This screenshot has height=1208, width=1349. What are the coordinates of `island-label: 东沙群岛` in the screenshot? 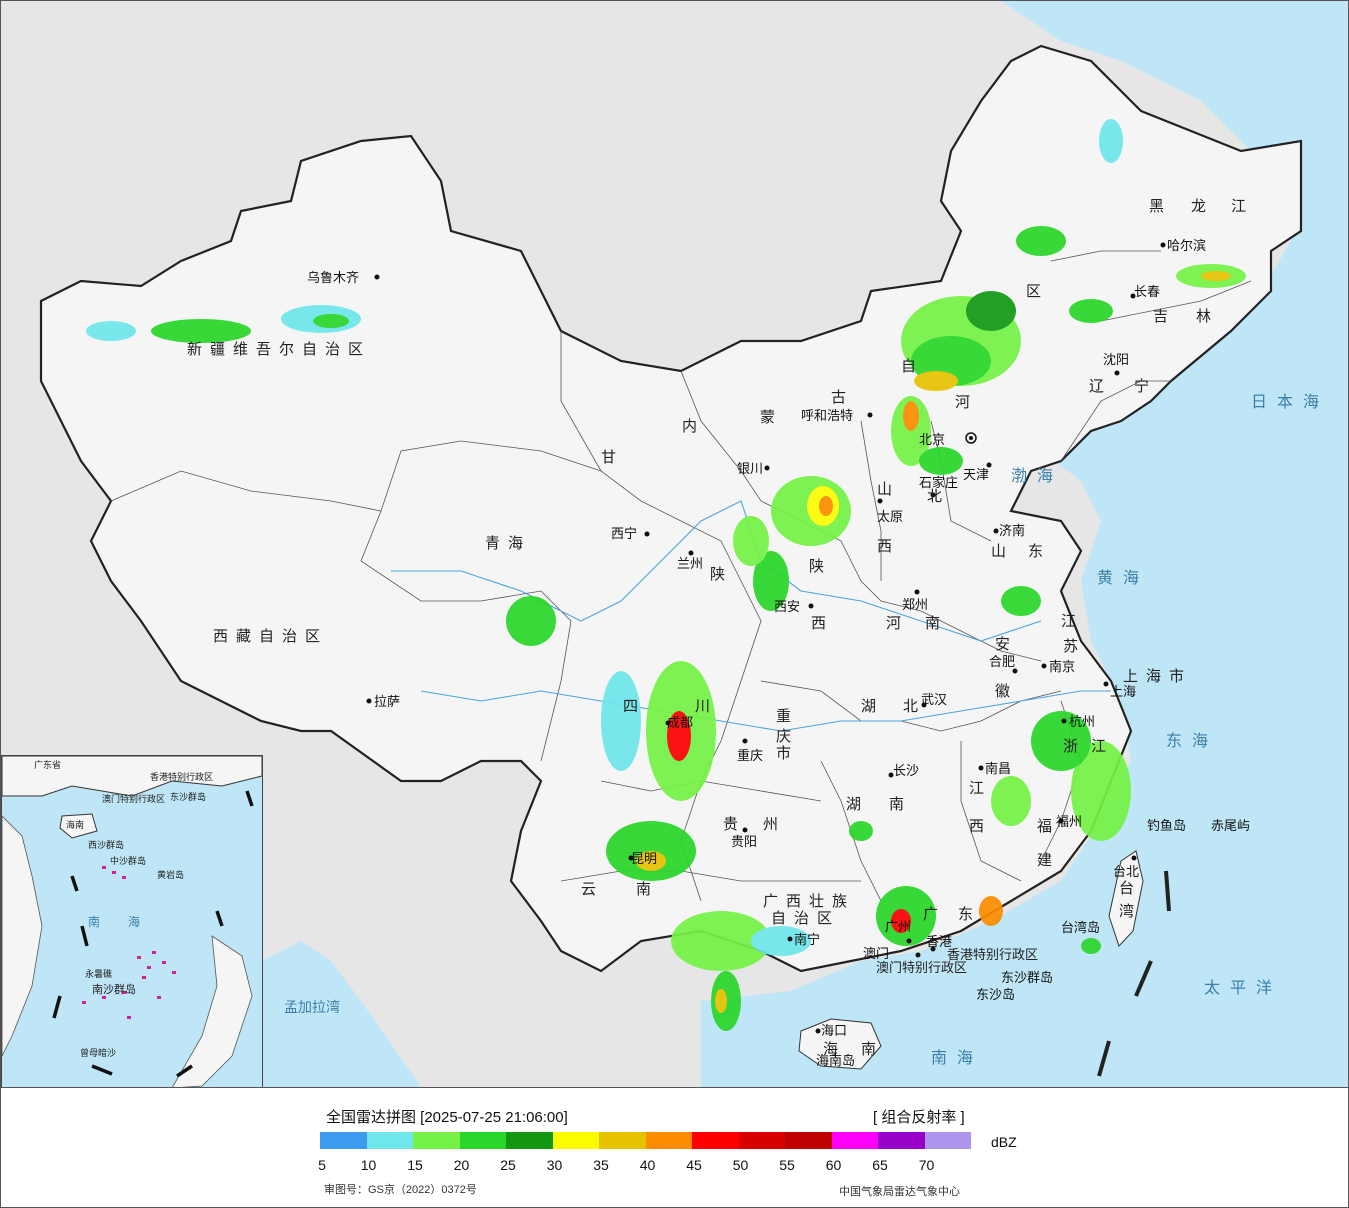 It's located at (1027, 978).